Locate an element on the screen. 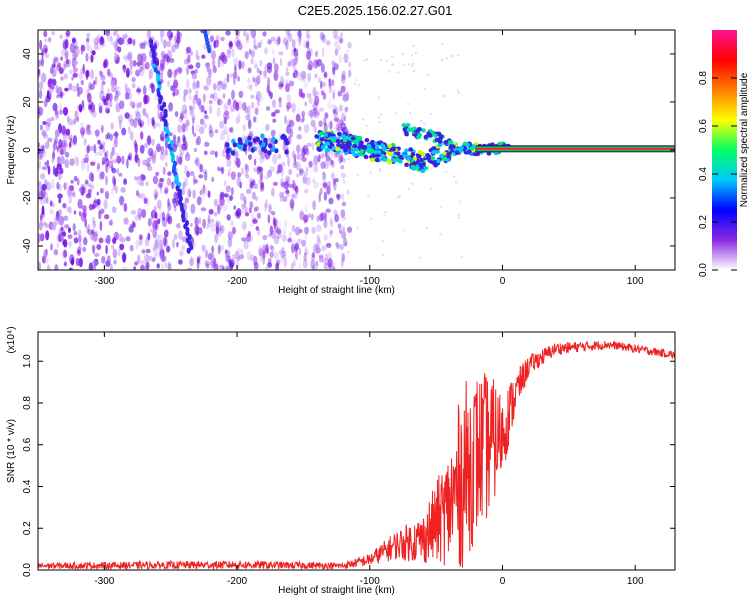  chart-title: C2E5.2025.156.02.27.G01 is located at coordinates (375, 10).